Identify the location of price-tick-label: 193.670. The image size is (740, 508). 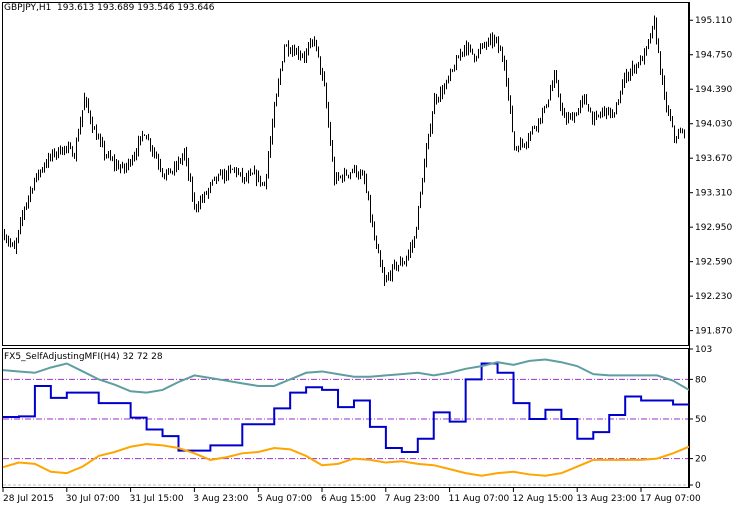
(713, 159).